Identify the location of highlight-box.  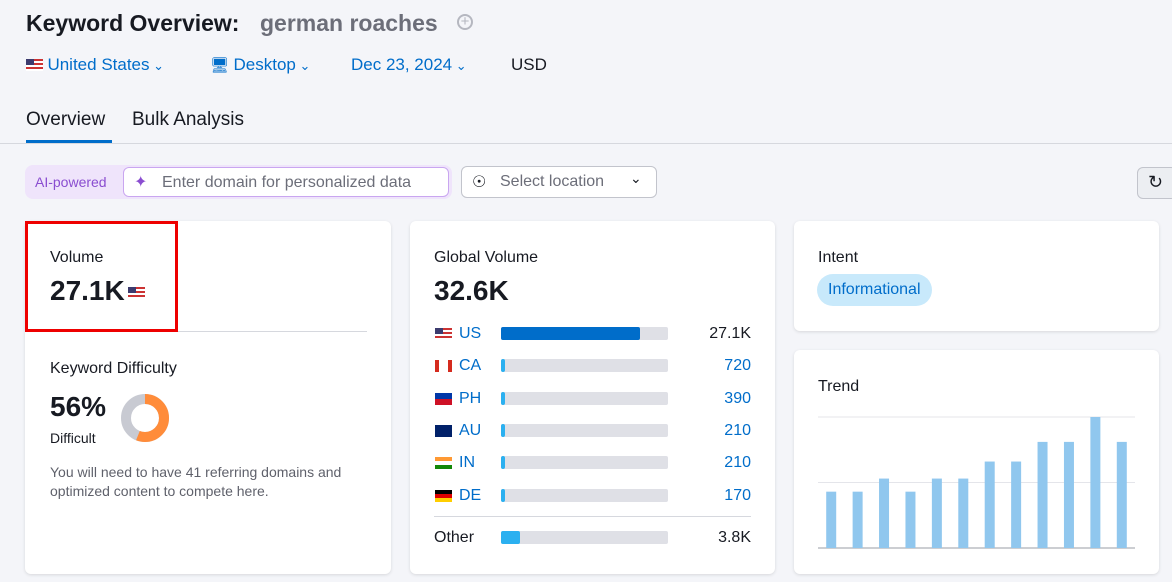
(101, 276).